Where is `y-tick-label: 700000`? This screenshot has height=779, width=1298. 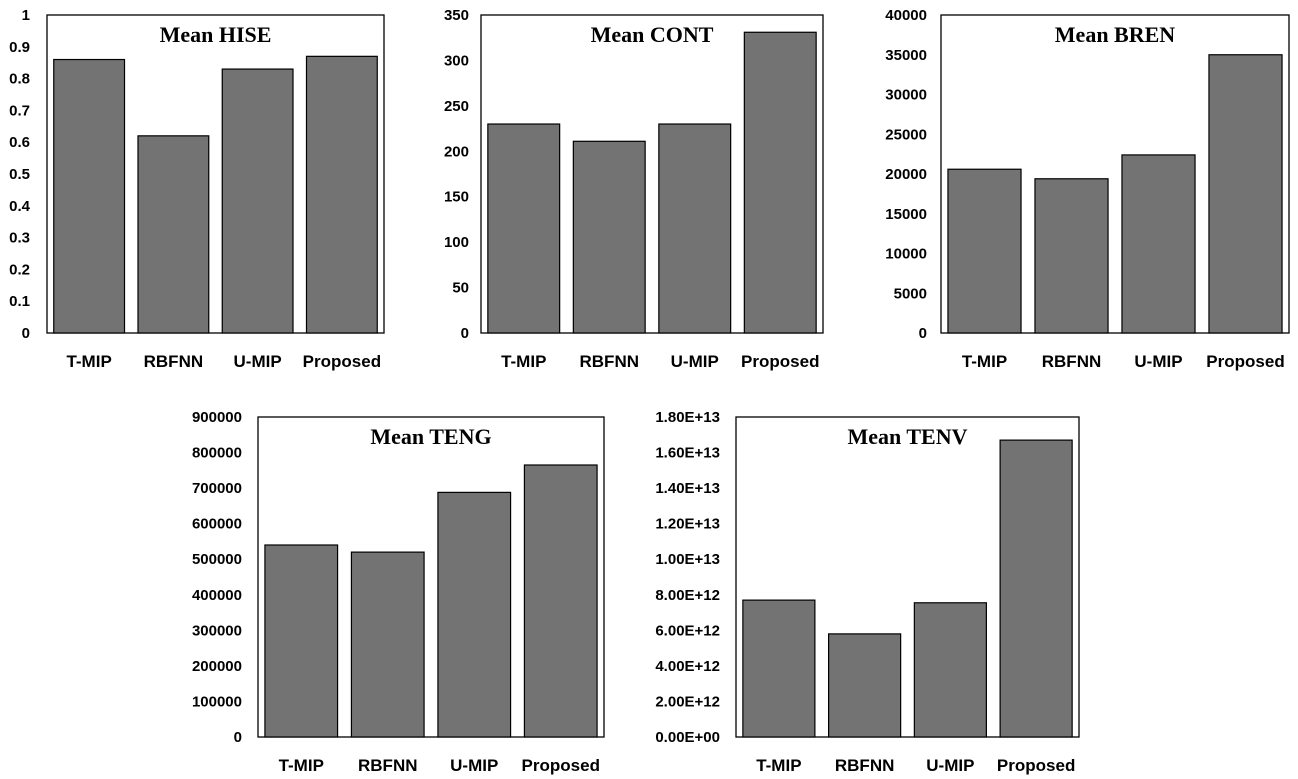
y-tick-label: 700000 is located at coordinates (217, 488).